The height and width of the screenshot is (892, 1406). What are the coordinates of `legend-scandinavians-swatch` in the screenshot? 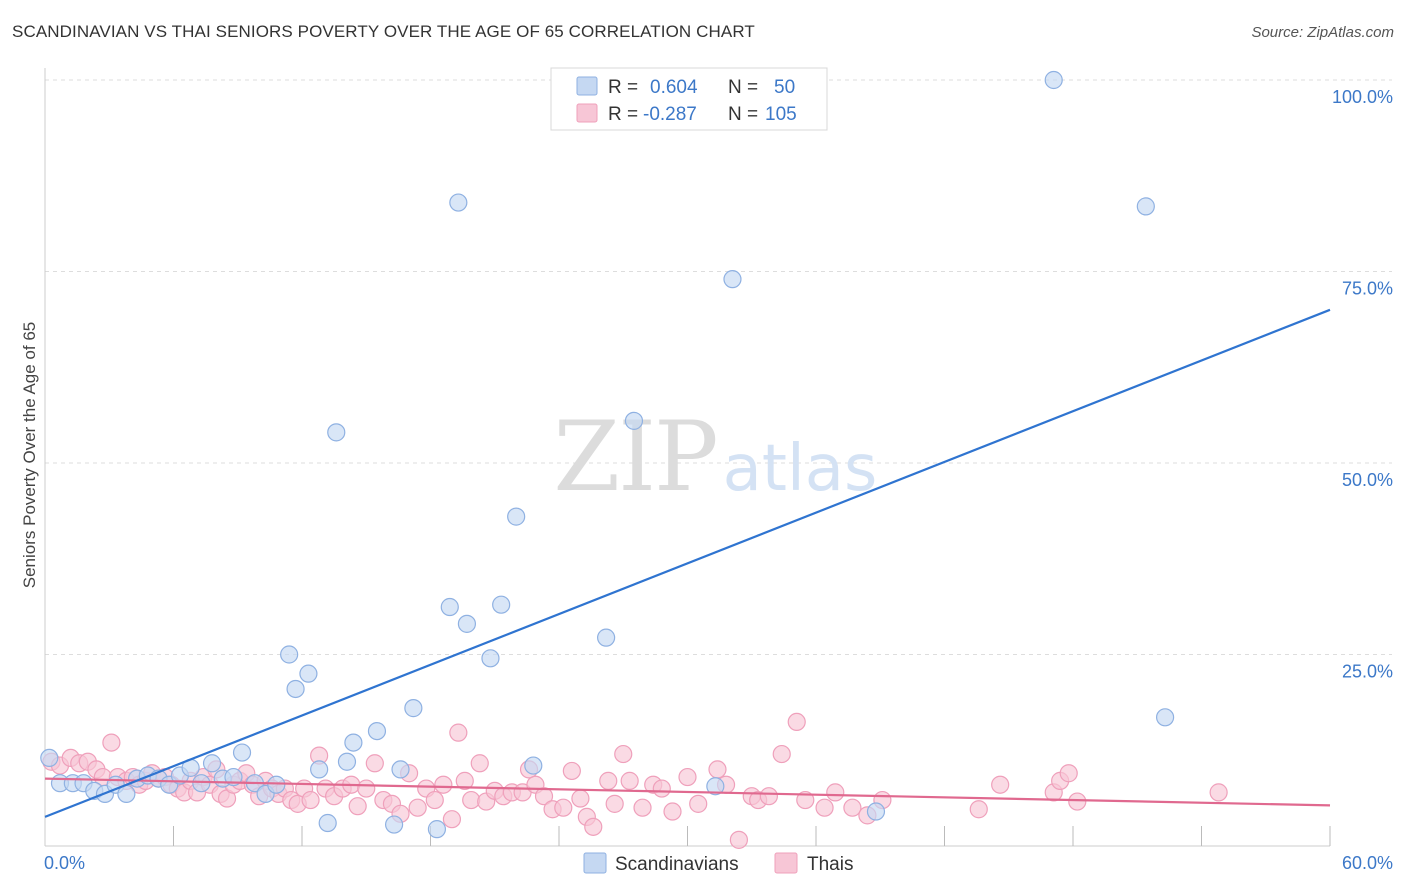 It's located at (595, 863).